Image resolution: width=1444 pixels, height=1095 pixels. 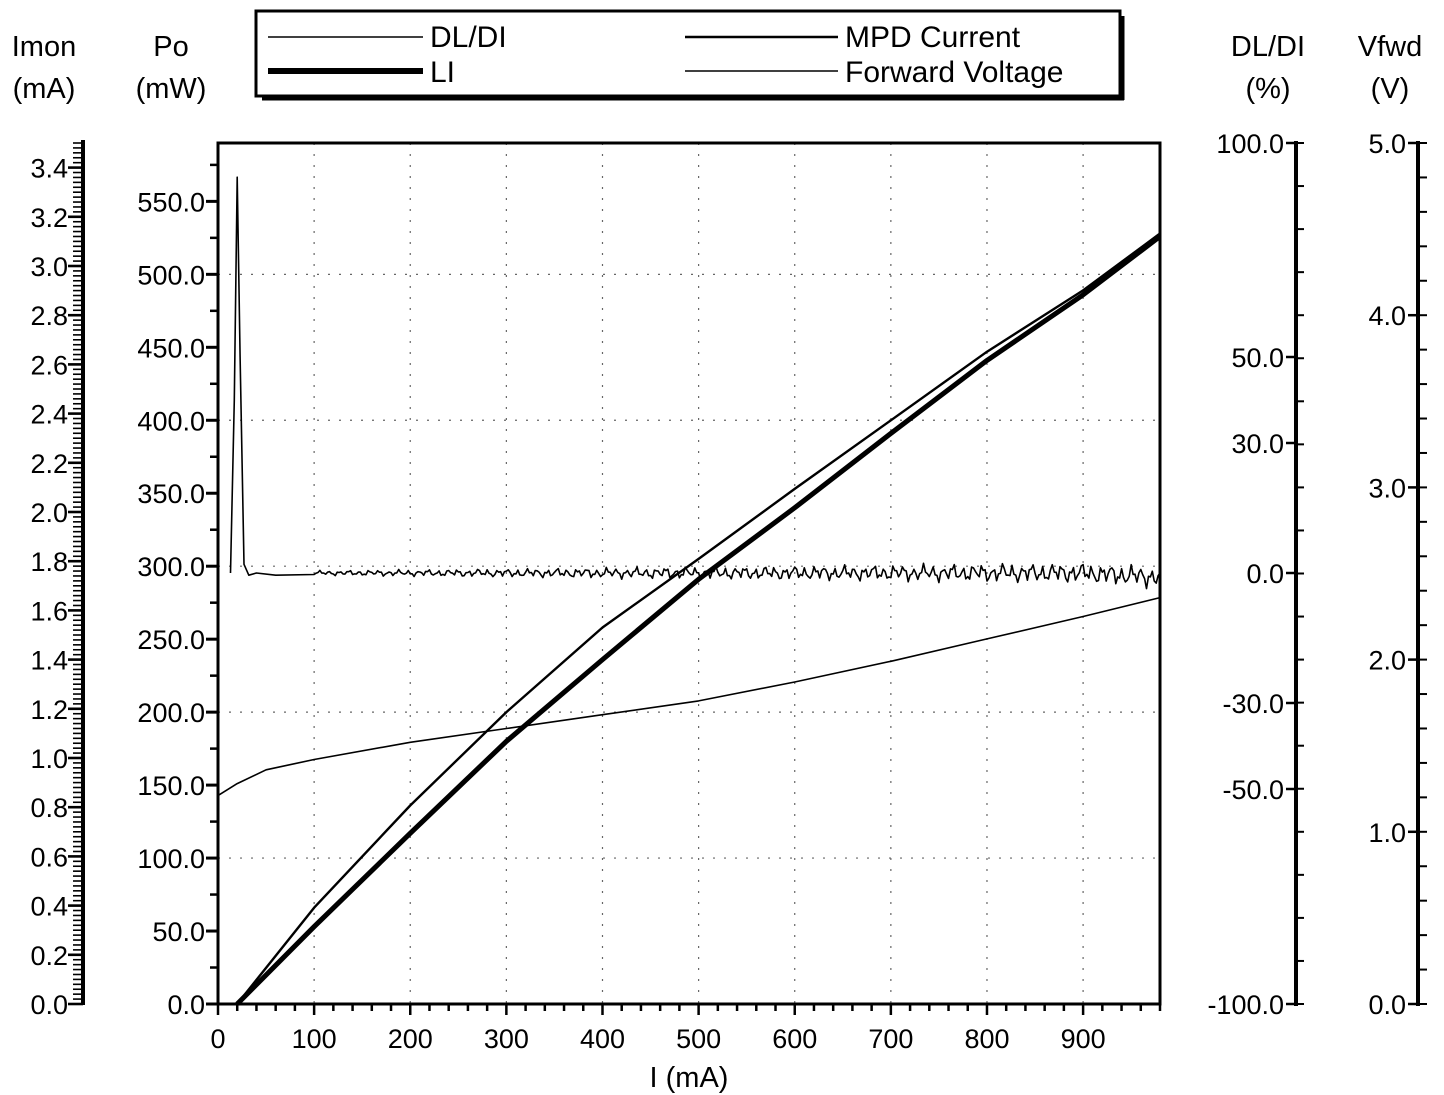 What do you see at coordinates (314, 1039) in the screenshot?
I see `x-tick-label: 100` at bounding box center [314, 1039].